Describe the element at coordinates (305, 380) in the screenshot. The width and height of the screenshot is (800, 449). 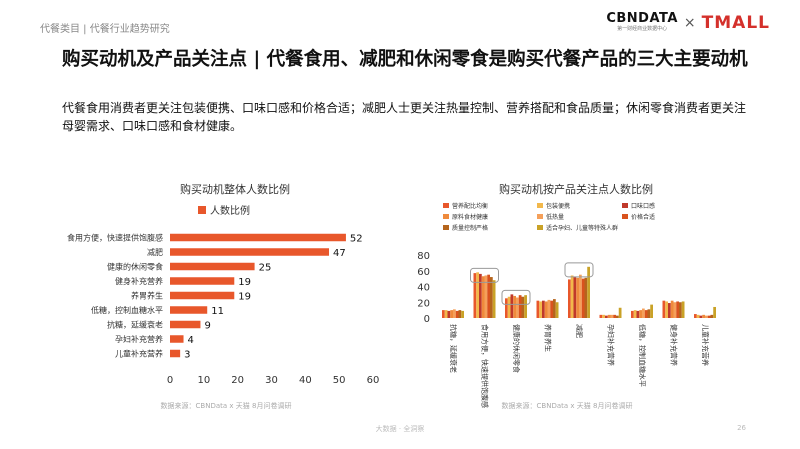
I see `chart1-x-tick-label: 40` at that location.